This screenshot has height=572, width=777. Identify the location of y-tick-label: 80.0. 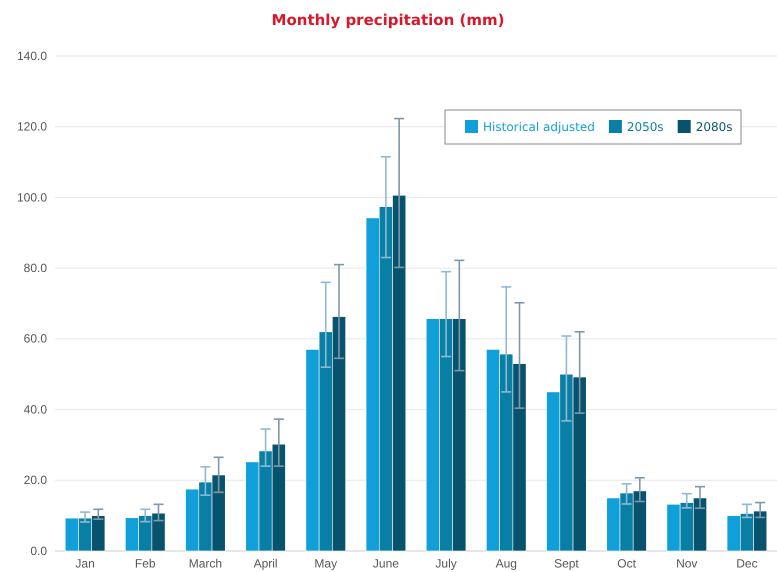
(36, 267).